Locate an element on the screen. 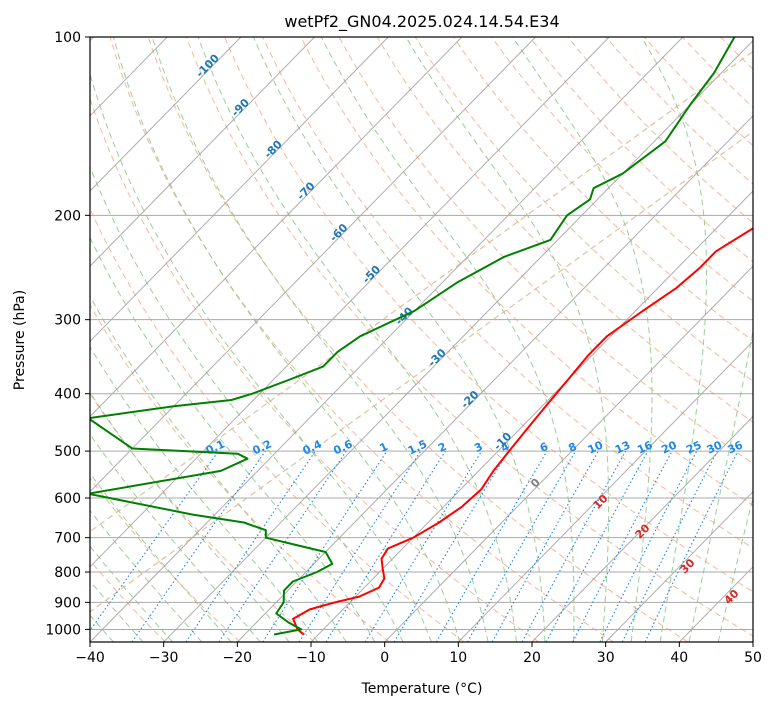 Image resolution: width=775 pixels, height=708 pixels. x-tick-label: 30 is located at coordinates (606, 658).